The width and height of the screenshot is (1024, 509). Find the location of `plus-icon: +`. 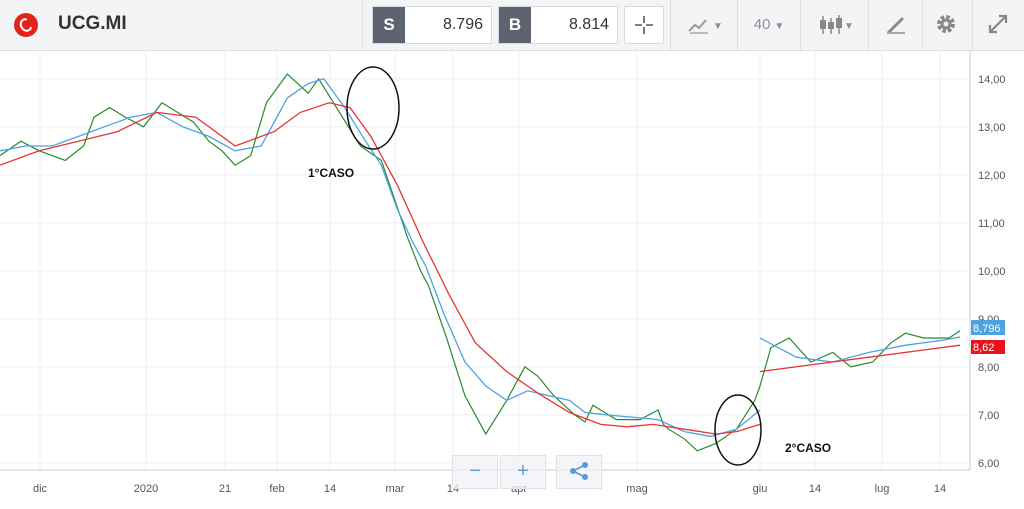

plus-icon: + is located at coordinates (523, 471).